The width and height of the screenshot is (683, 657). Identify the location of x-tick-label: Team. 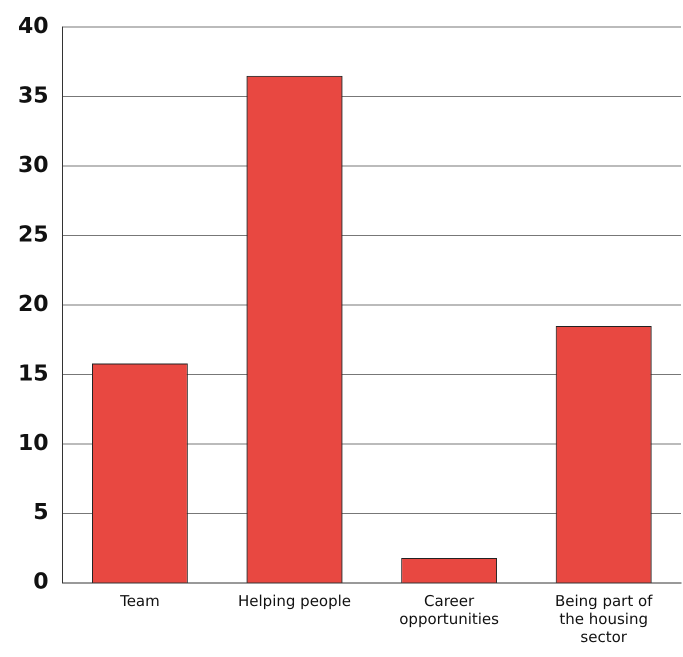
(139, 601).